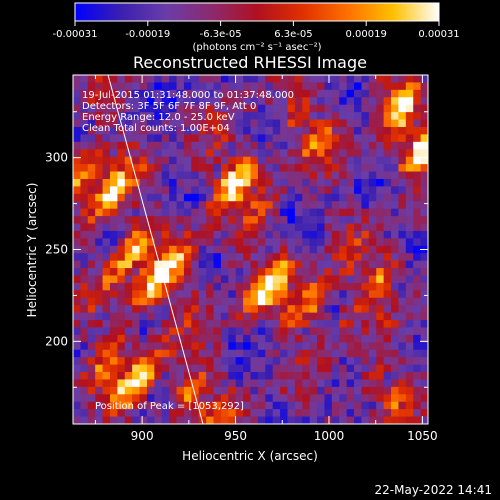 The height and width of the screenshot is (500, 500). I want to click on y-tick-label: 300, so click(56, 158).